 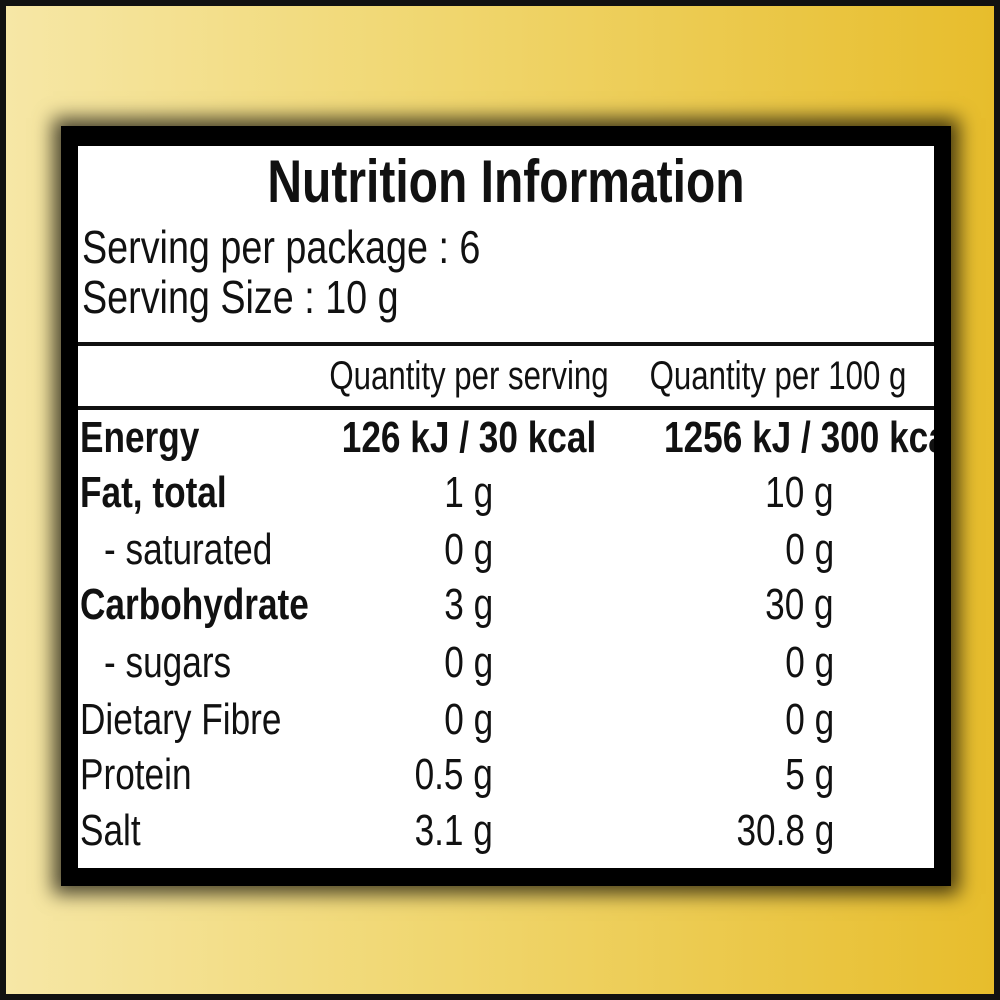 What do you see at coordinates (188, 549) in the screenshot?
I see `nutrient-label: - saturated` at bounding box center [188, 549].